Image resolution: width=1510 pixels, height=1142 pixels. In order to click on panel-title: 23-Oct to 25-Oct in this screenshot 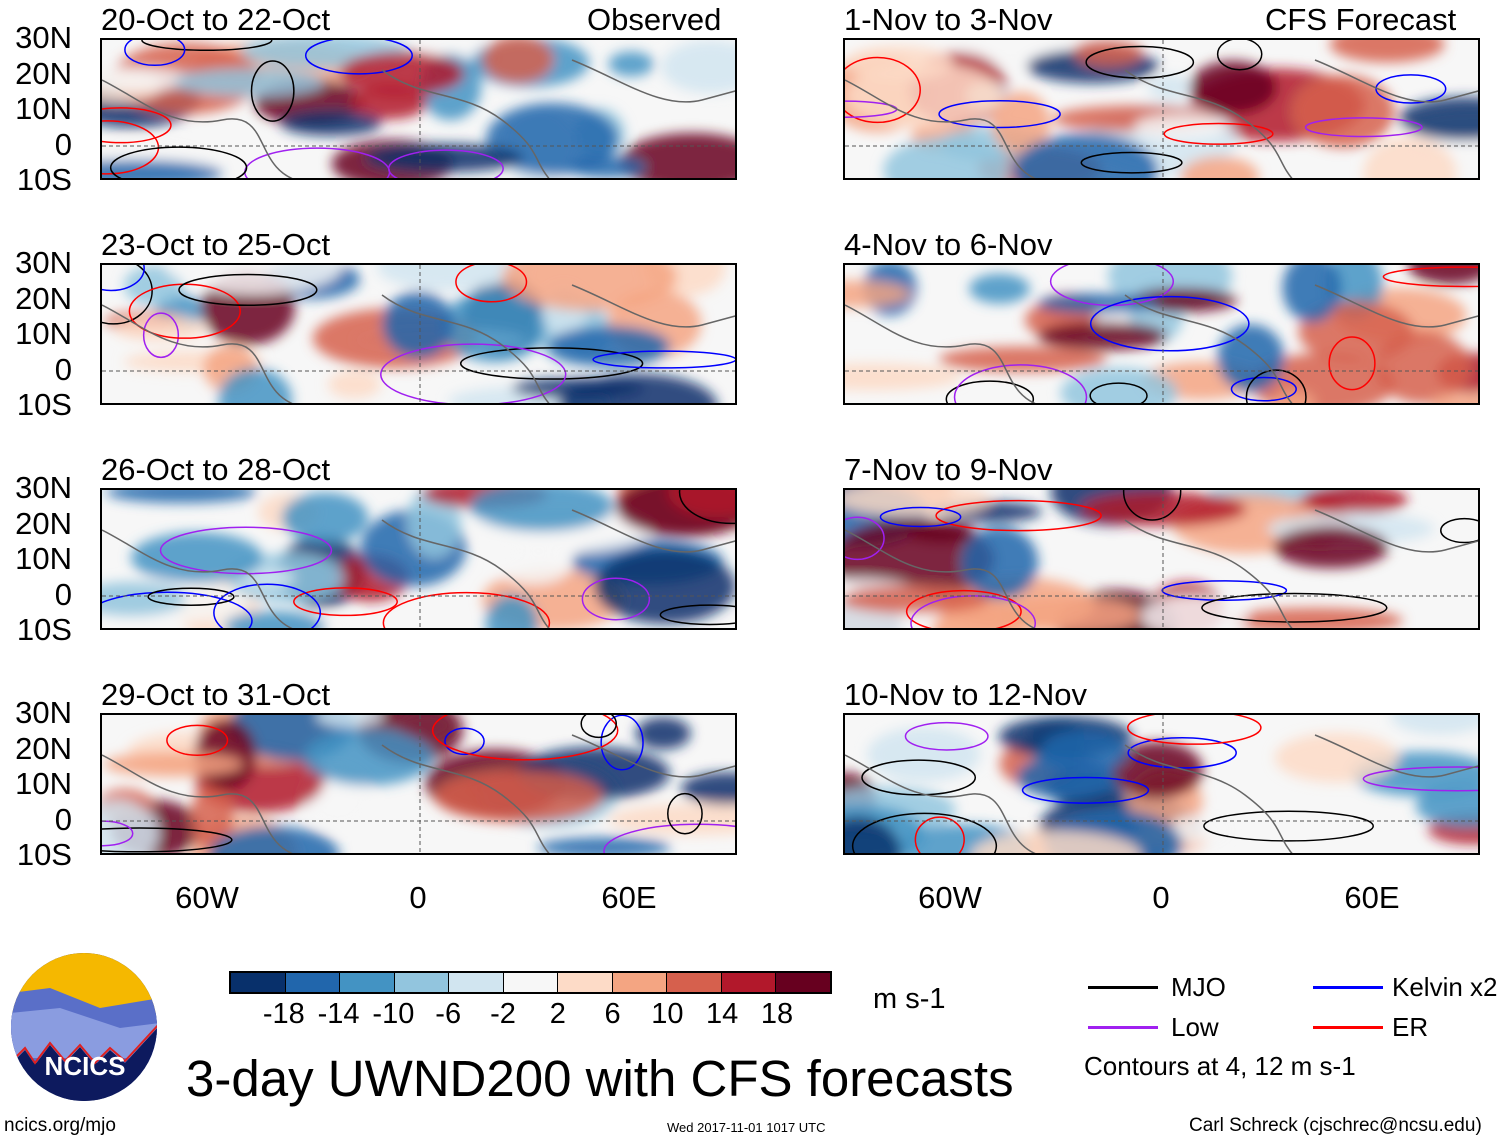, I will do `click(216, 244)`.